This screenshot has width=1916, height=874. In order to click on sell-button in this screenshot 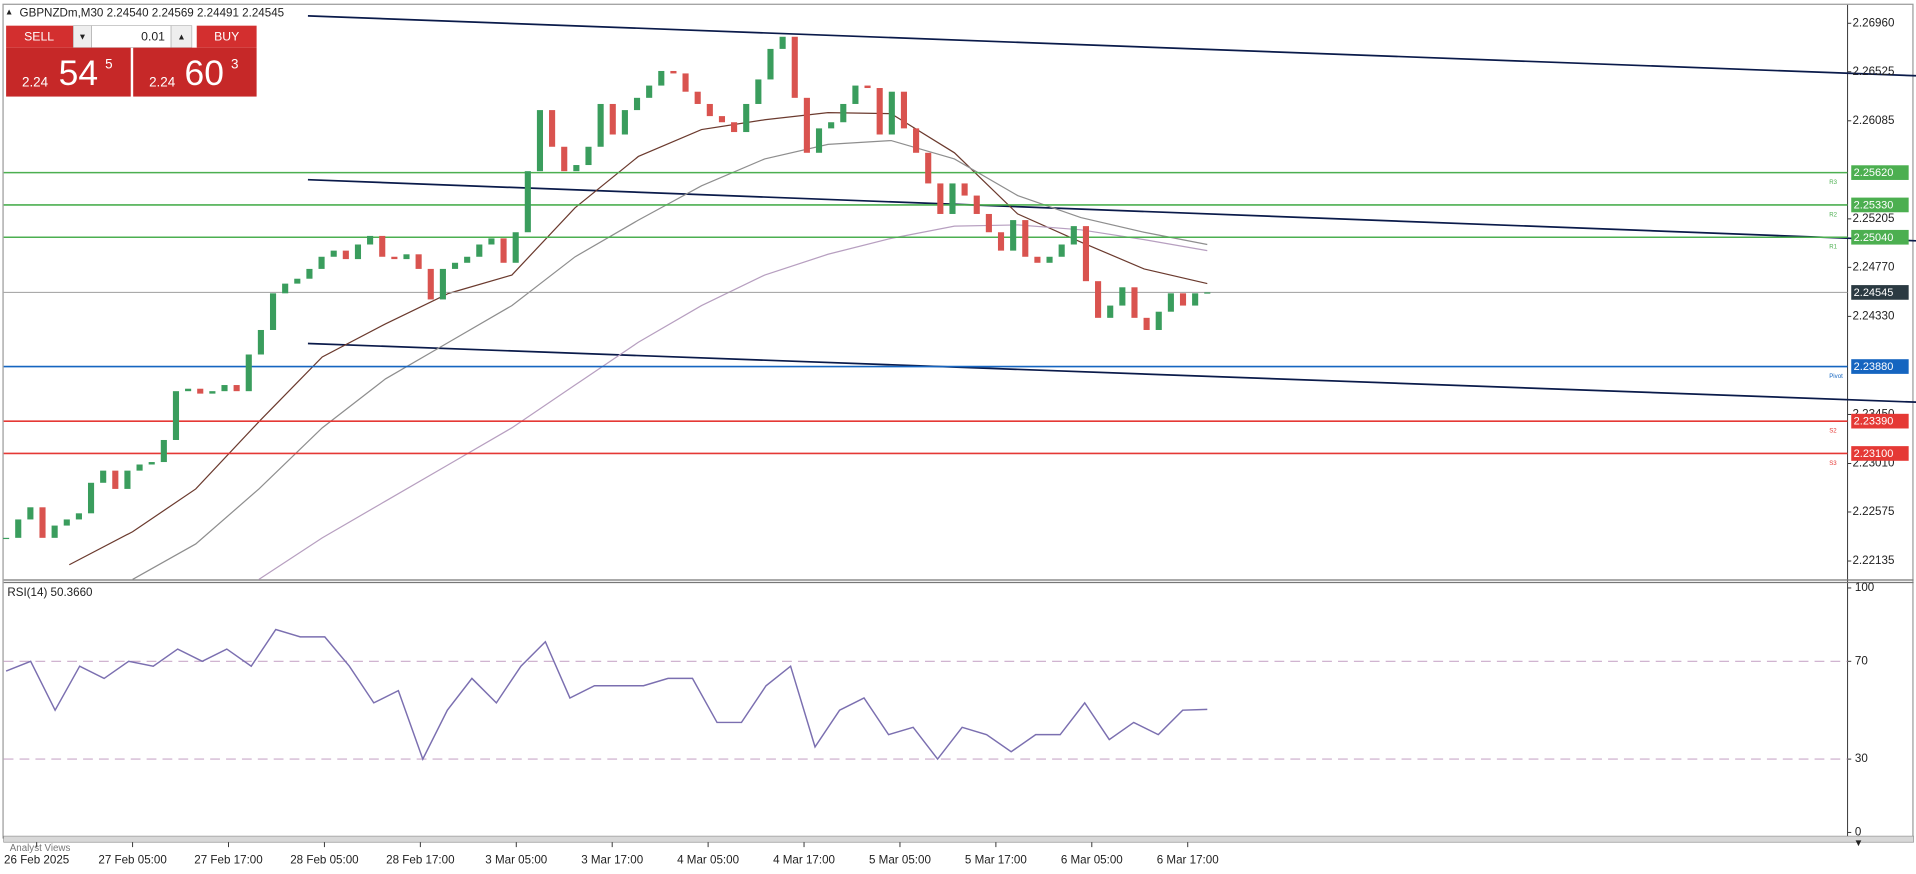, I will do `click(40, 36)`.